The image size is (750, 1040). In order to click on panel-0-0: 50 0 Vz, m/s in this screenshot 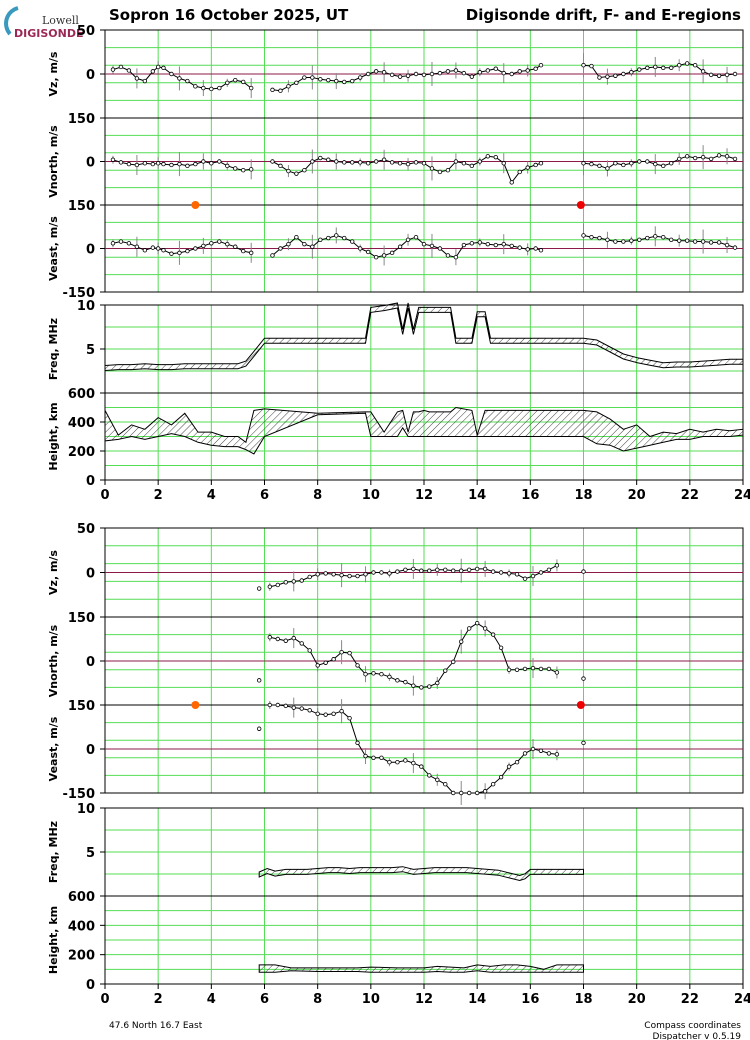, I will do `click(395, 71)`.